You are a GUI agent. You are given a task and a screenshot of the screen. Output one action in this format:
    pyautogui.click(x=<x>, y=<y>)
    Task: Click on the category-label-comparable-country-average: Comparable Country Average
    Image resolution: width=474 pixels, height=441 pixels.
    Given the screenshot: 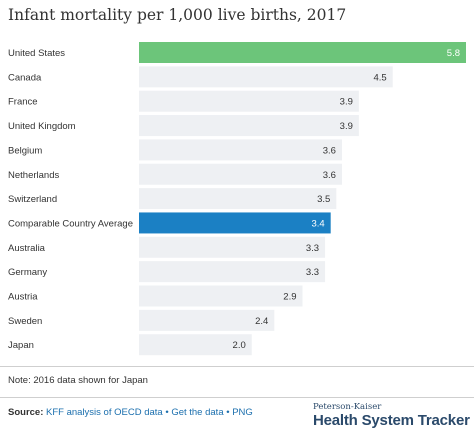 What is the action you would take?
    pyautogui.click(x=70, y=223)
    